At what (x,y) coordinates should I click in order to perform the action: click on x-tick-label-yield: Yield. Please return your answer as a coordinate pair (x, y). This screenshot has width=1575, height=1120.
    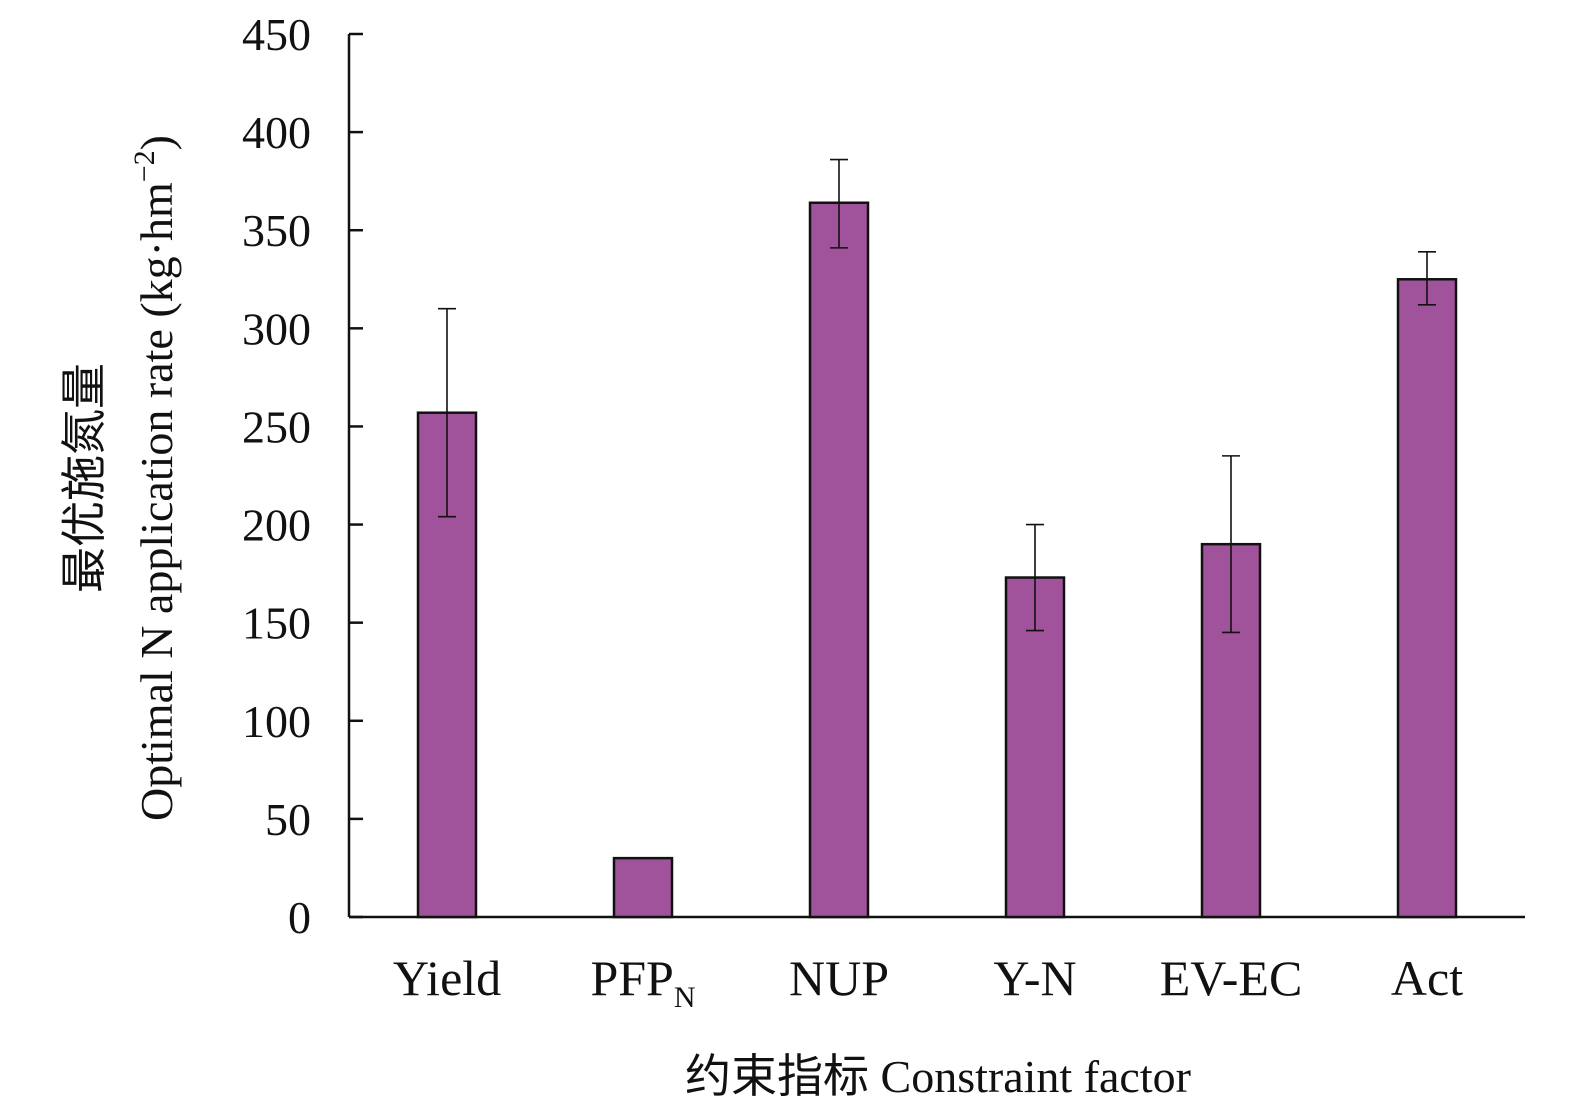
    Looking at the image, I should click on (447, 978).